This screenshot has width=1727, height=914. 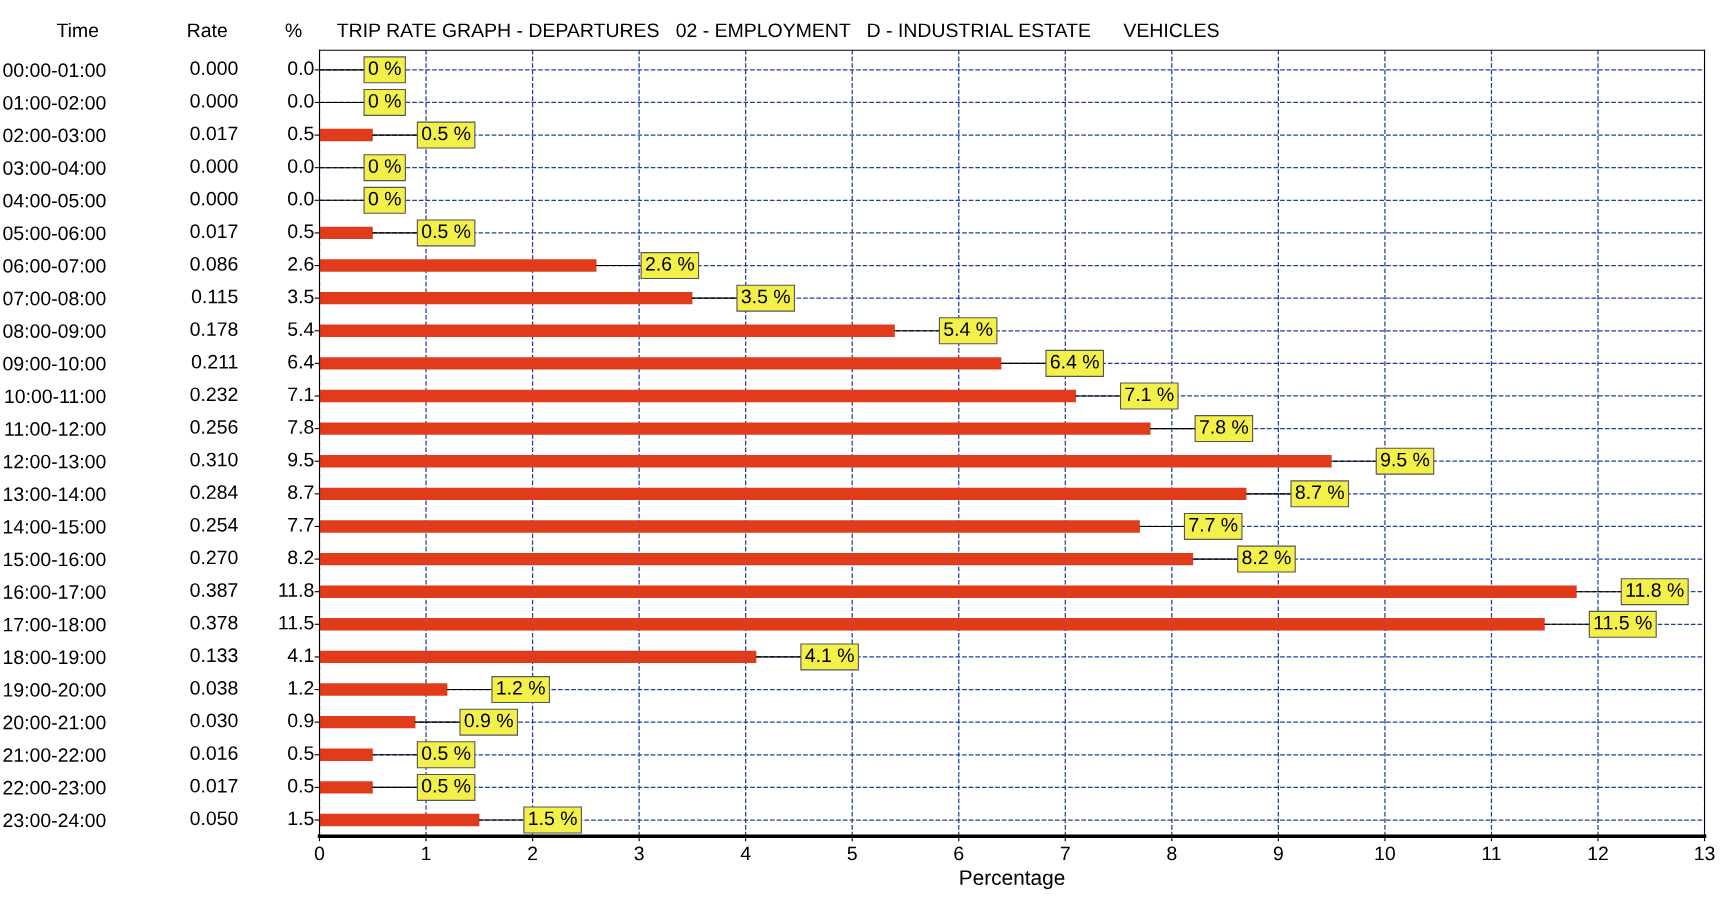 What do you see at coordinates (214, 296) in the screenshot?
I see `text: 0.115` at bounding box center [214, 296].